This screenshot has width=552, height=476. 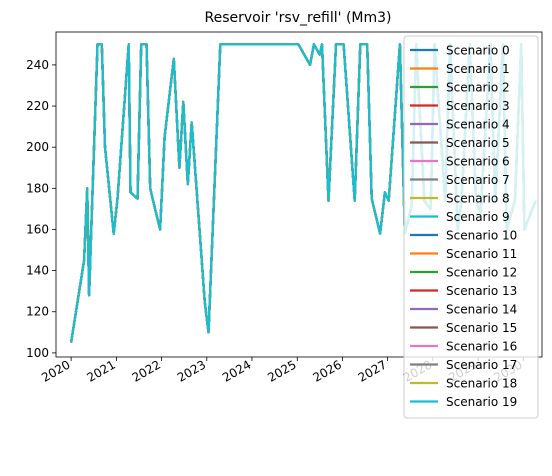 I want to click on legend-label: Scenario 8, so click(x=478, y=199).